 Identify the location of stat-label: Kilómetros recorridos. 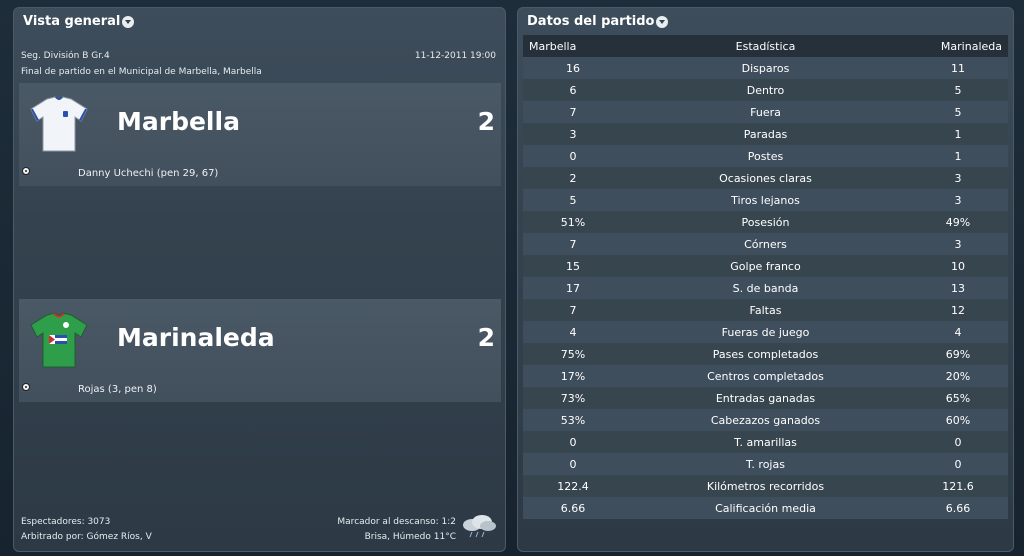
(765, 486).